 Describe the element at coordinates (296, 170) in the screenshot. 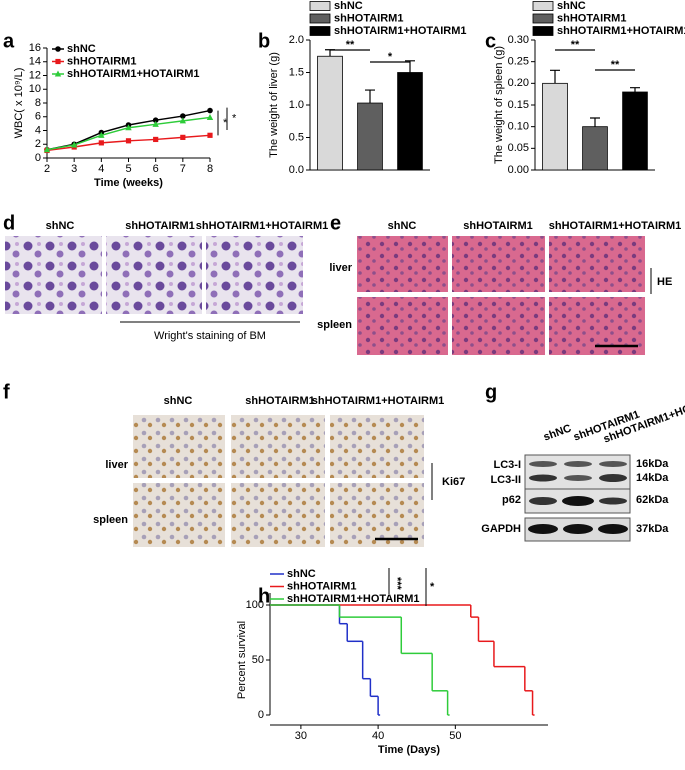

I see `y-tick-label: 0.0` at that location.